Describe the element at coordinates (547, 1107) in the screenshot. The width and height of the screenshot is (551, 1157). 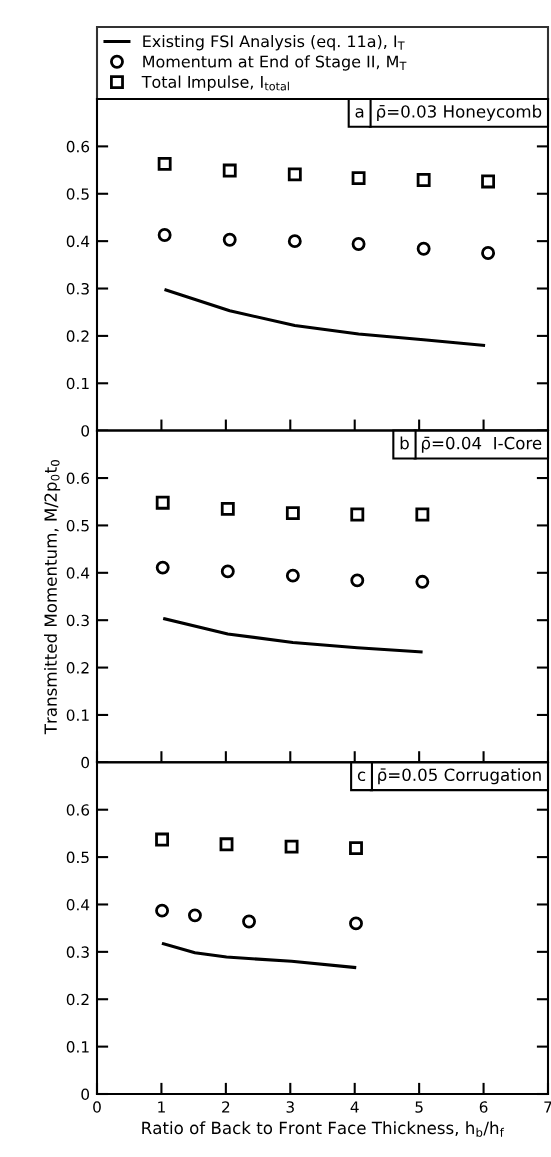
I see `x-tick-label: 7` at that location.